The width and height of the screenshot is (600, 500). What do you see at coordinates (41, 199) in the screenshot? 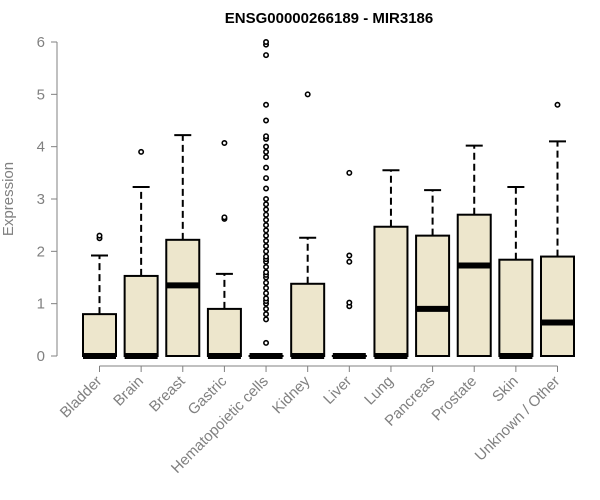
I see `y-tick-label: 3` at bounding box center [41, 199].